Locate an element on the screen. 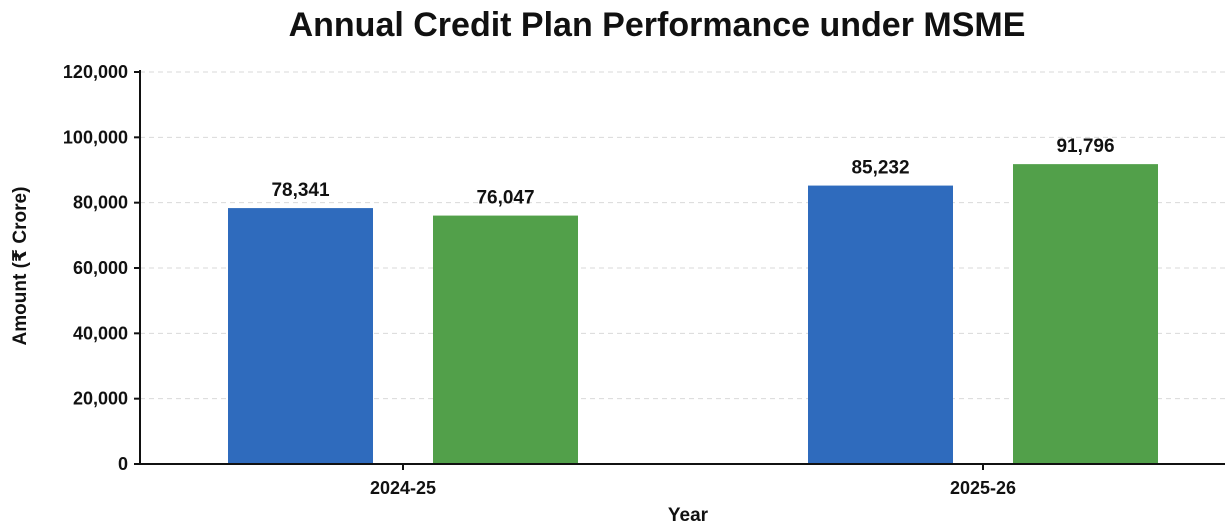 The image size is (1231, 529). x-tick-label: 2024-25 is located at coordinates (403, 488).